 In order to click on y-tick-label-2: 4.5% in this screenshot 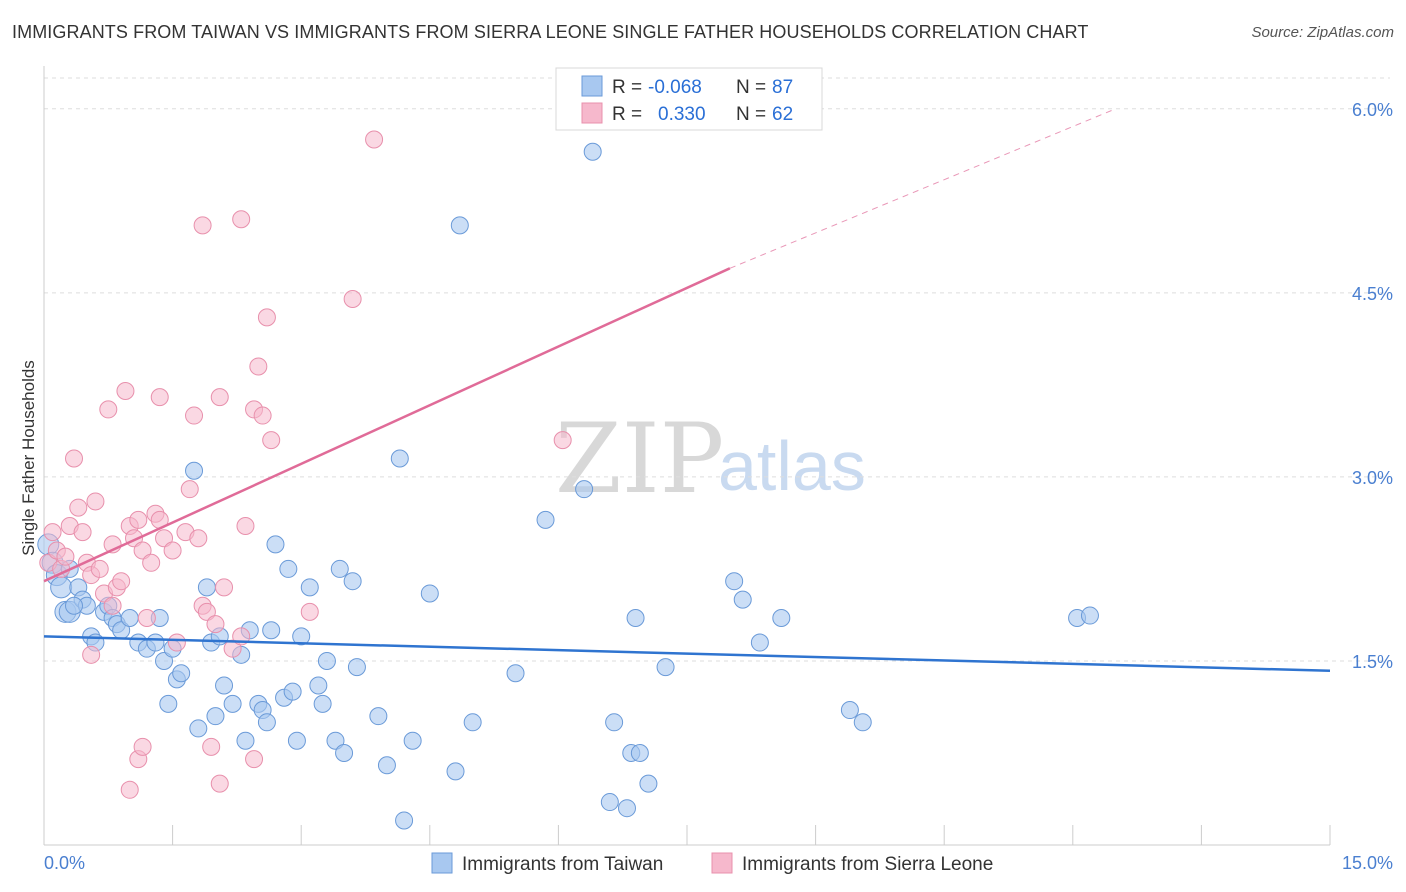, I will do `click(1372, 294)`.